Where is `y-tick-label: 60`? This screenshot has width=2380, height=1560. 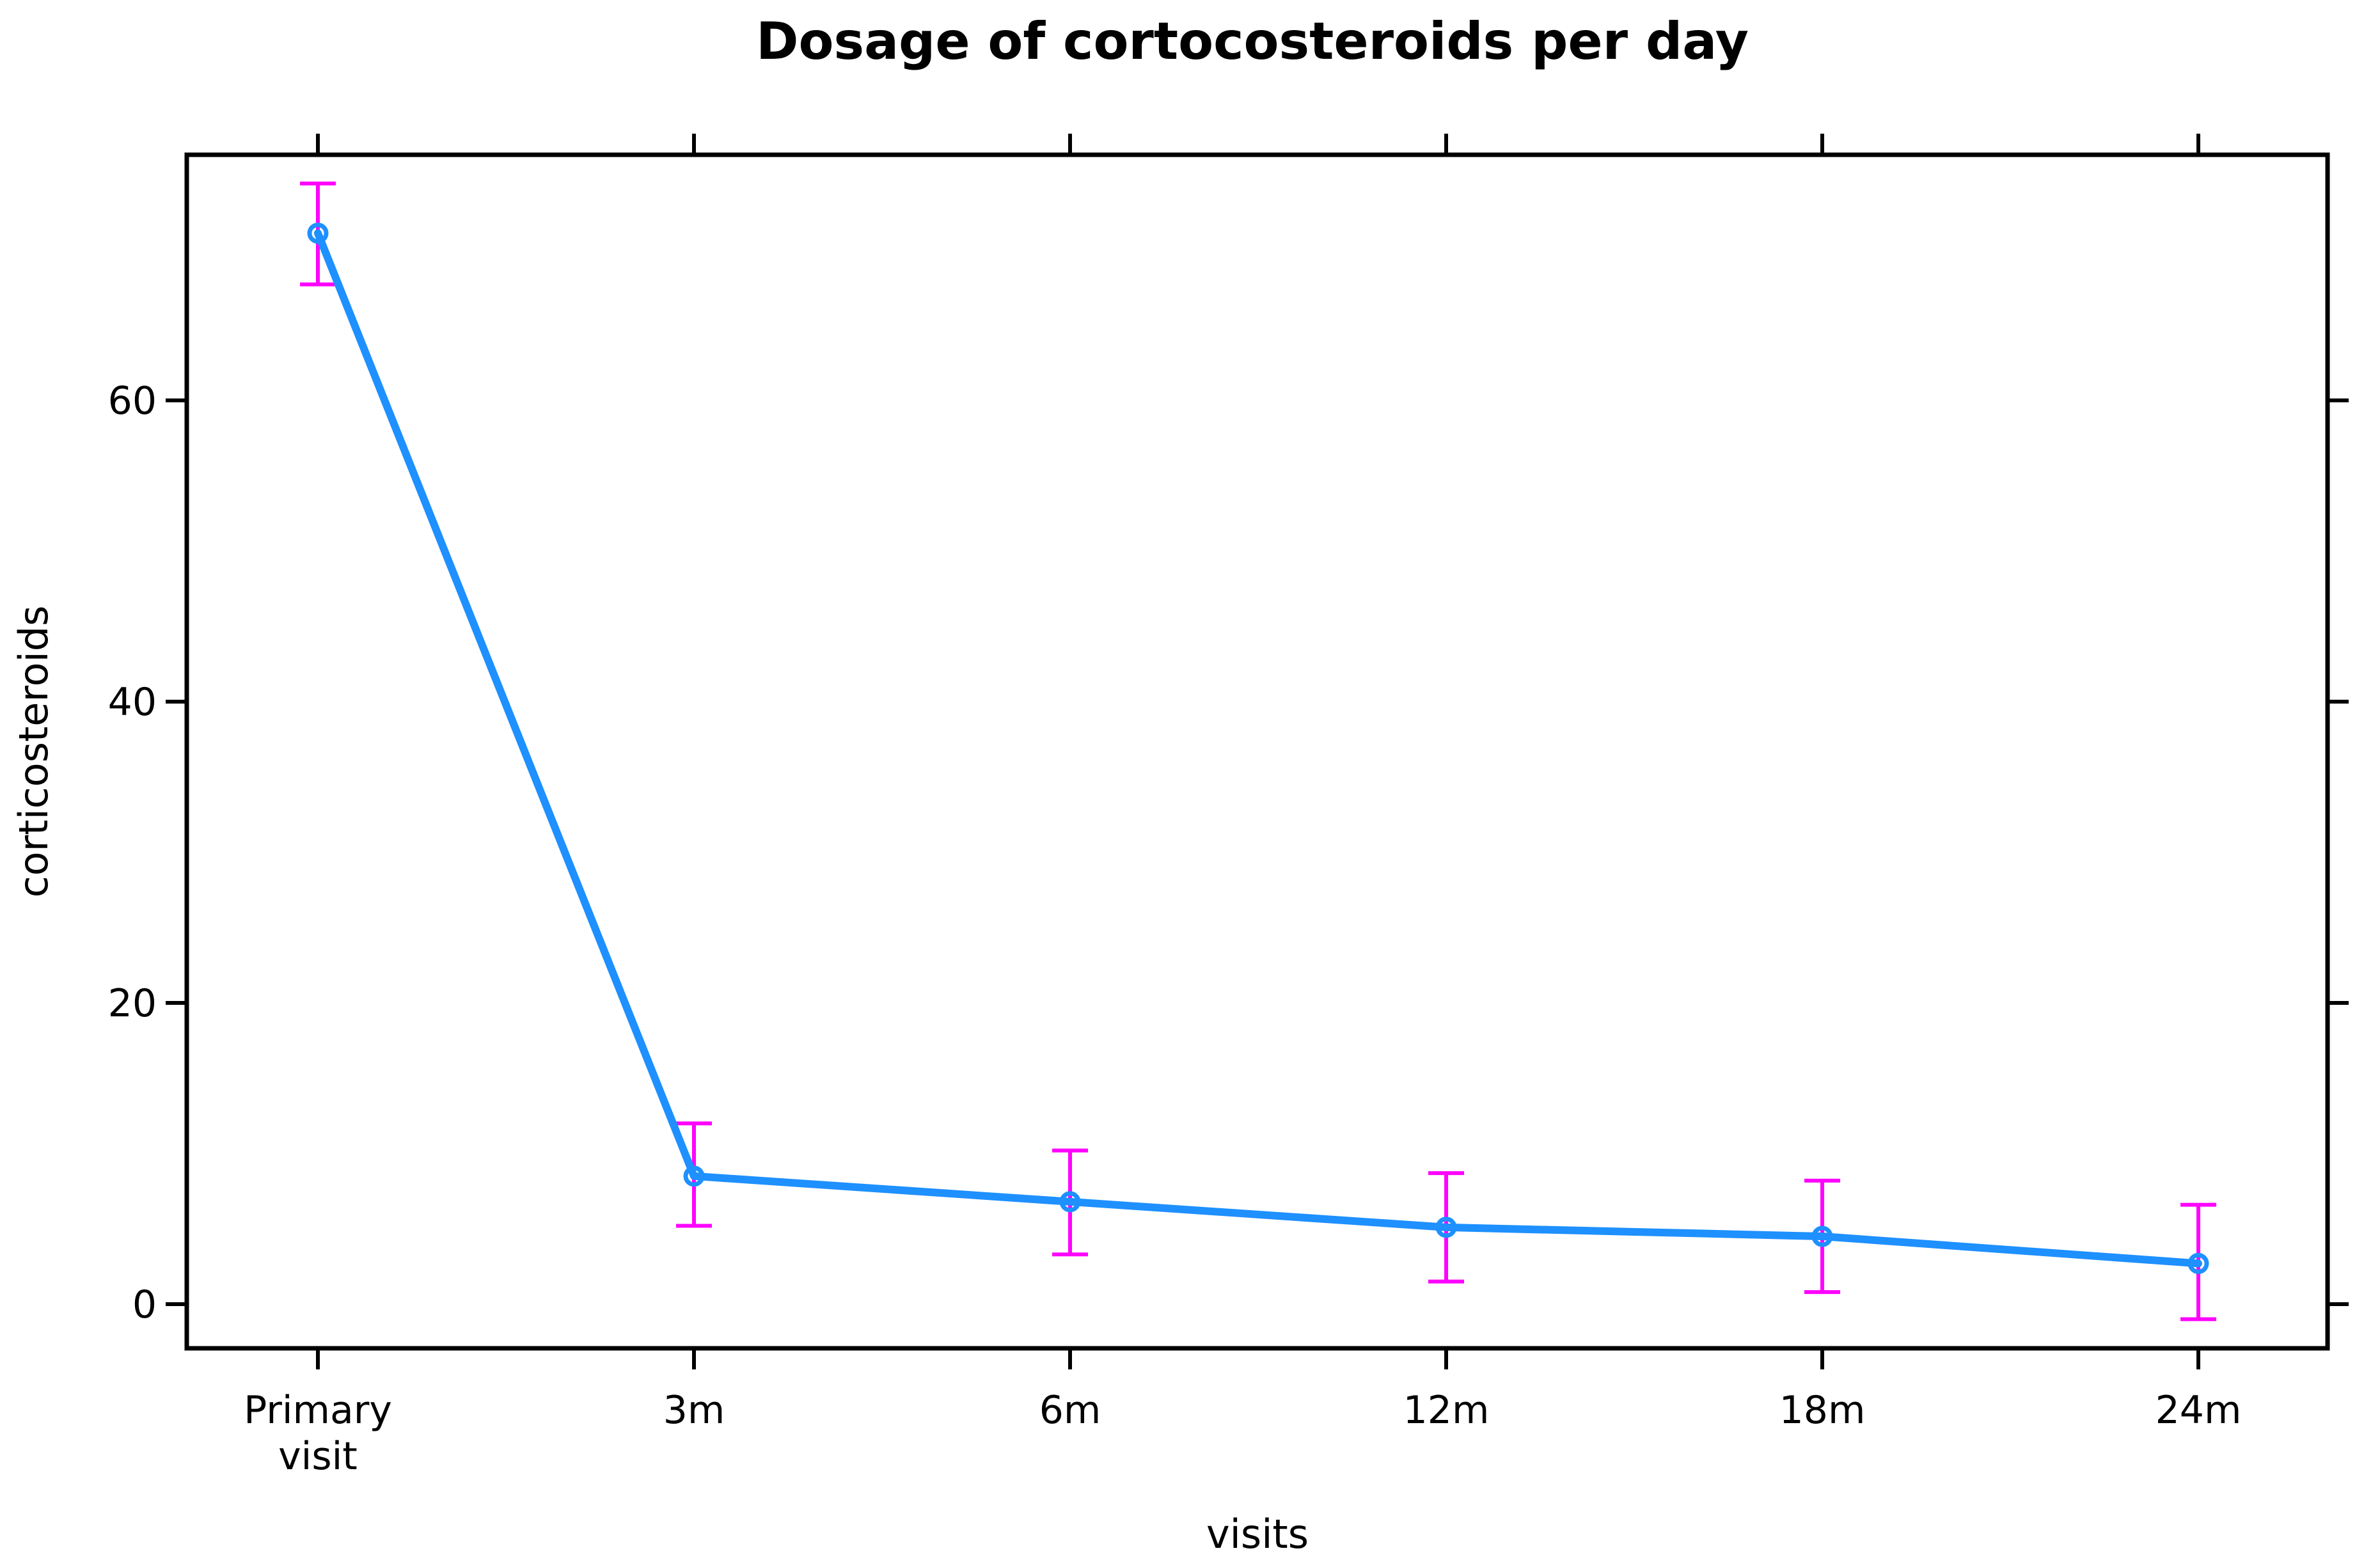
y-tick-label: 60 is located at coordinates (132, 401).